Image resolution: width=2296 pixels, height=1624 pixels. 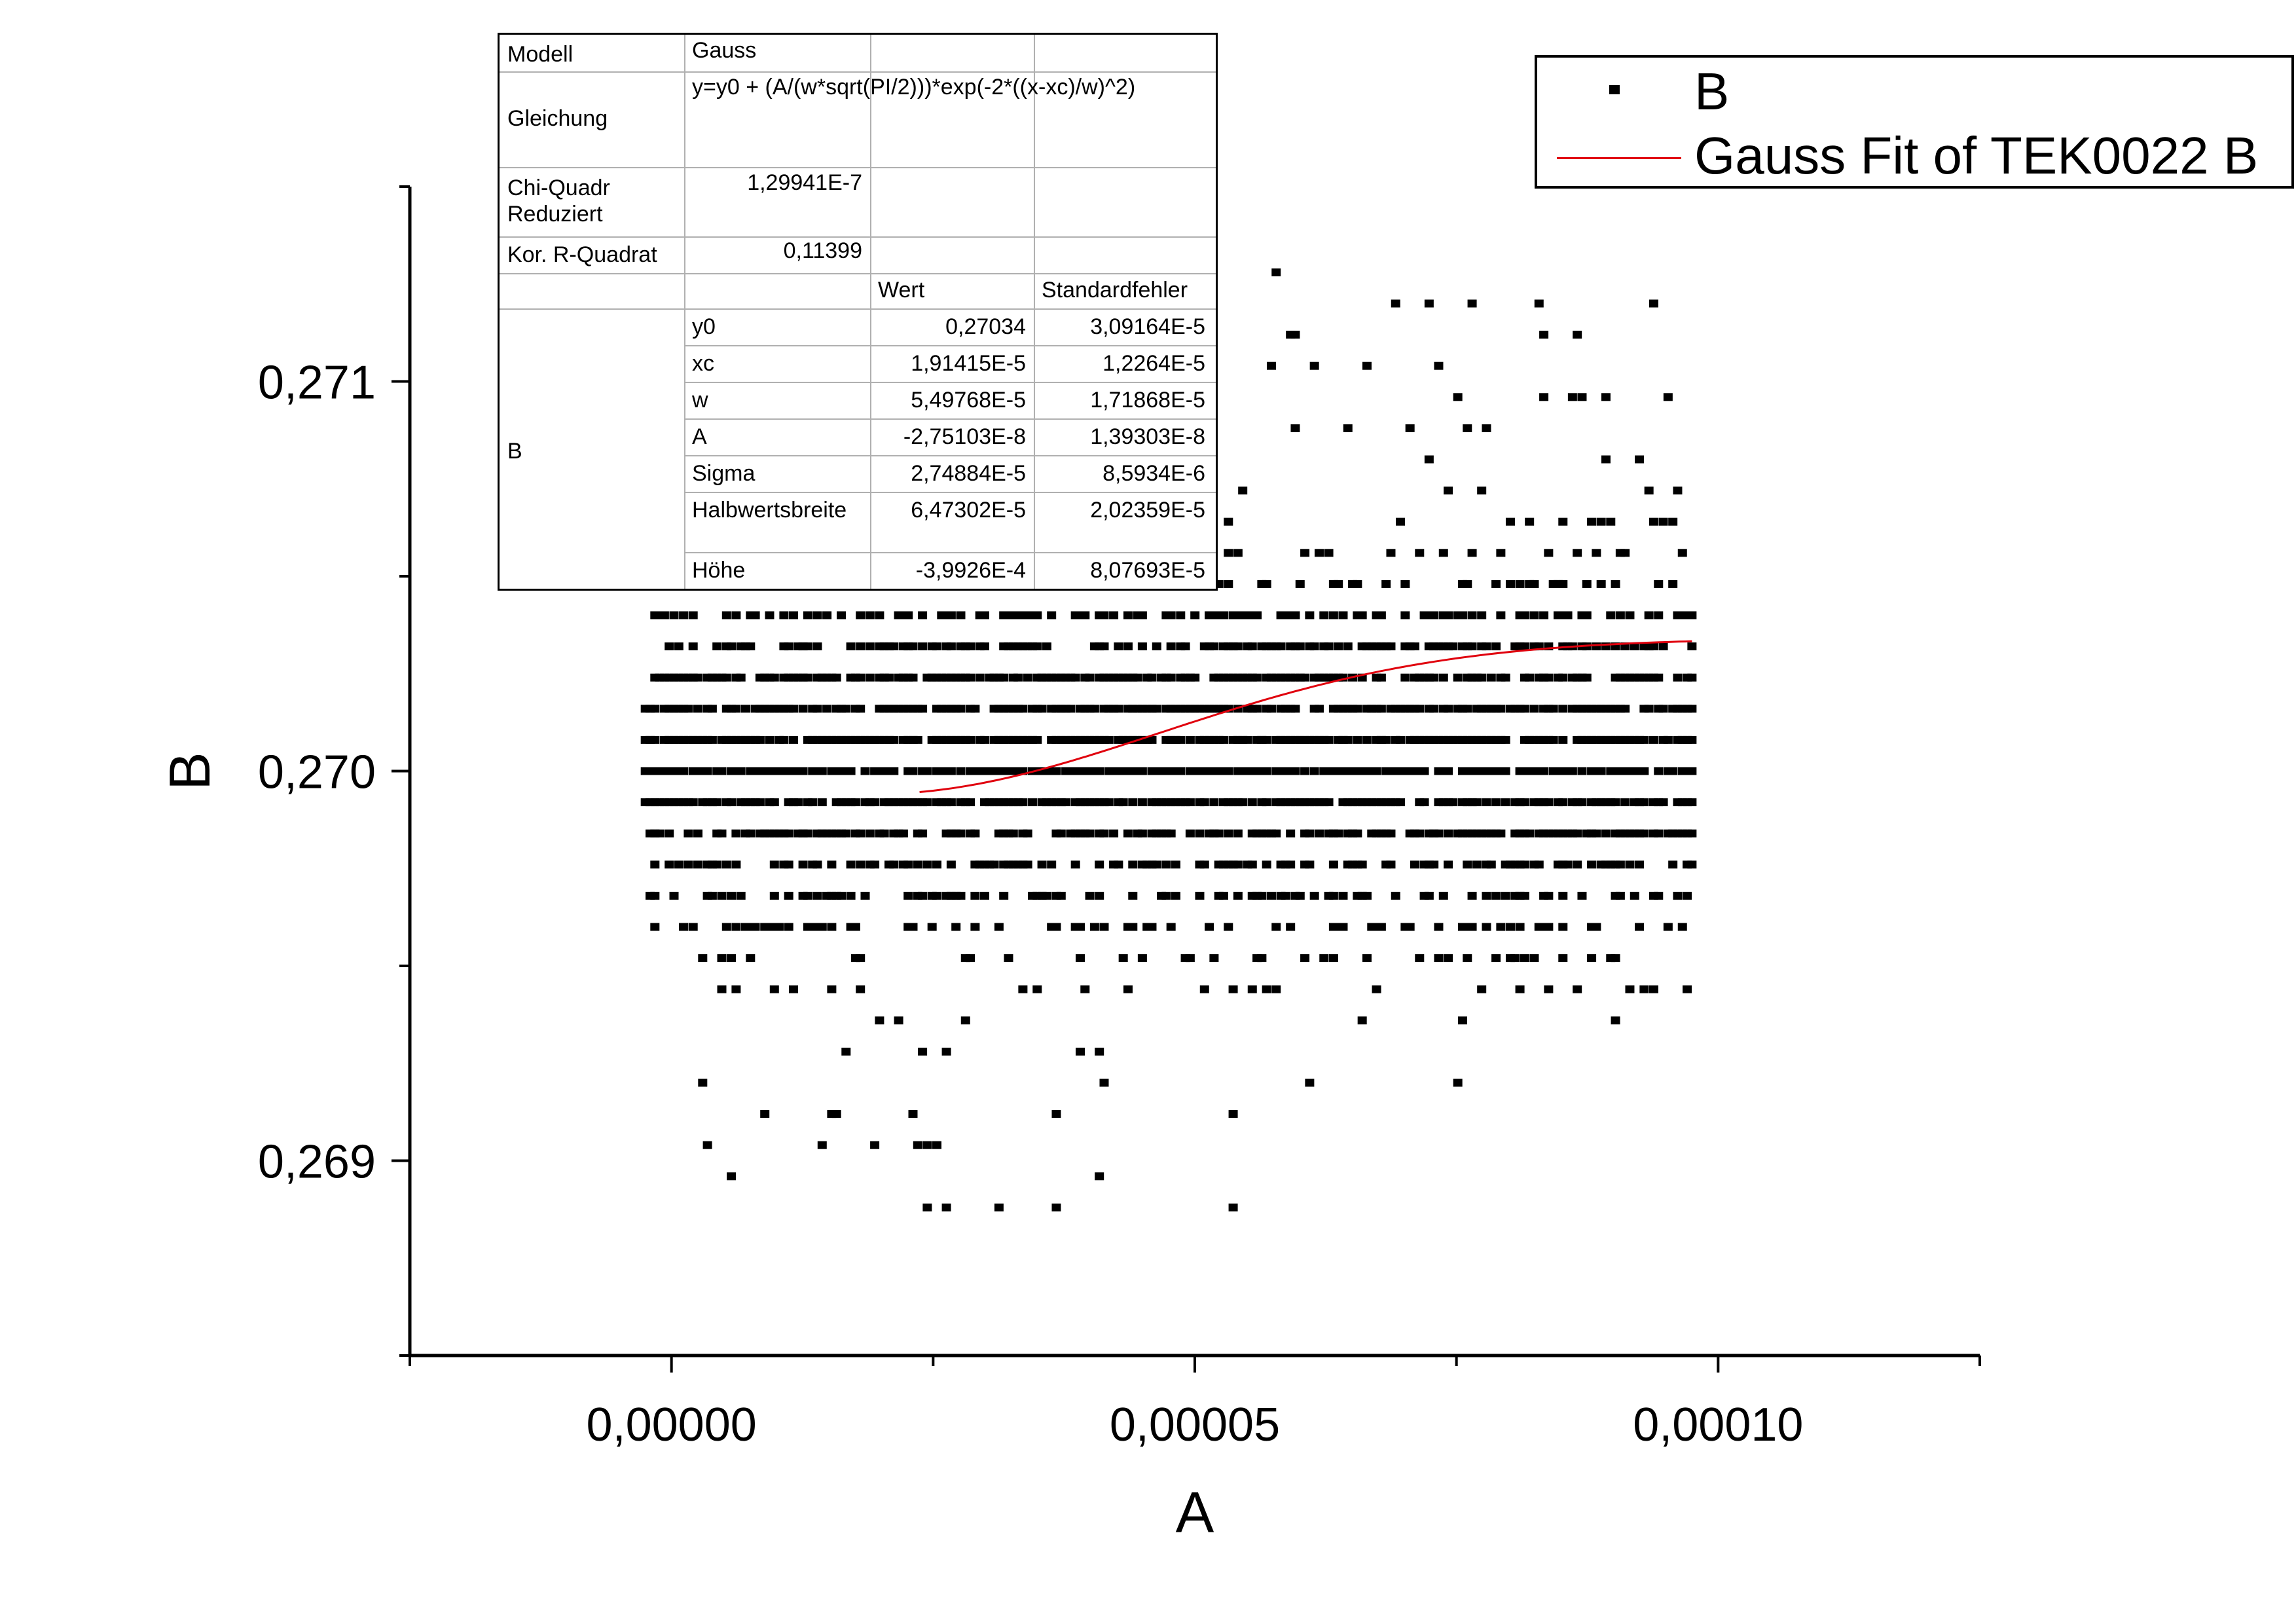 What do you see at coordinates (1147, 510) in the screenshot?
I see `param-std: 2,02359E-5` at bounding box center [1147, 510].